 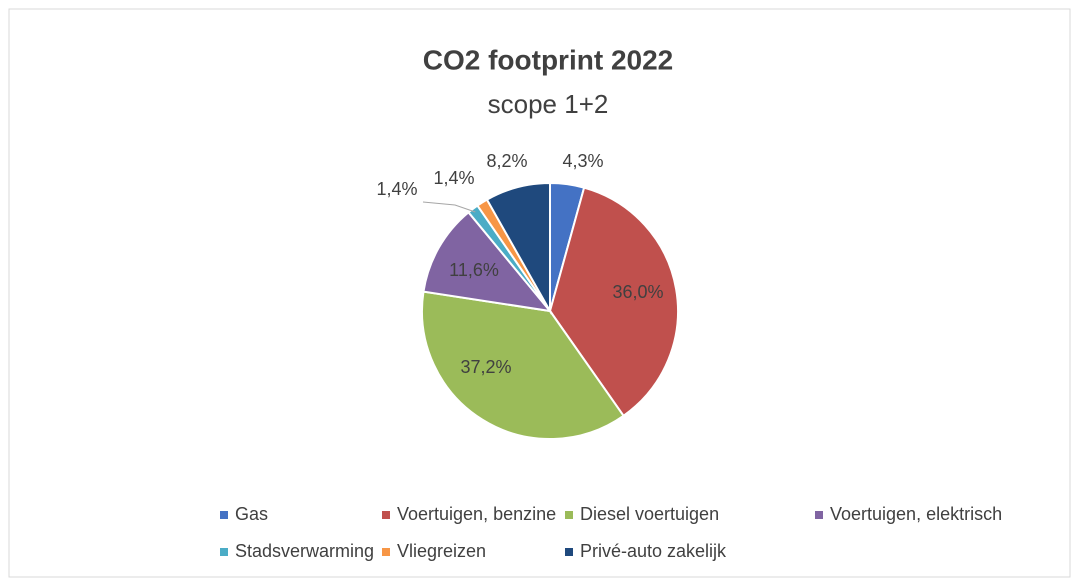 I want to click on legend-label: Vliegreizen, so click(x=441, y=551).